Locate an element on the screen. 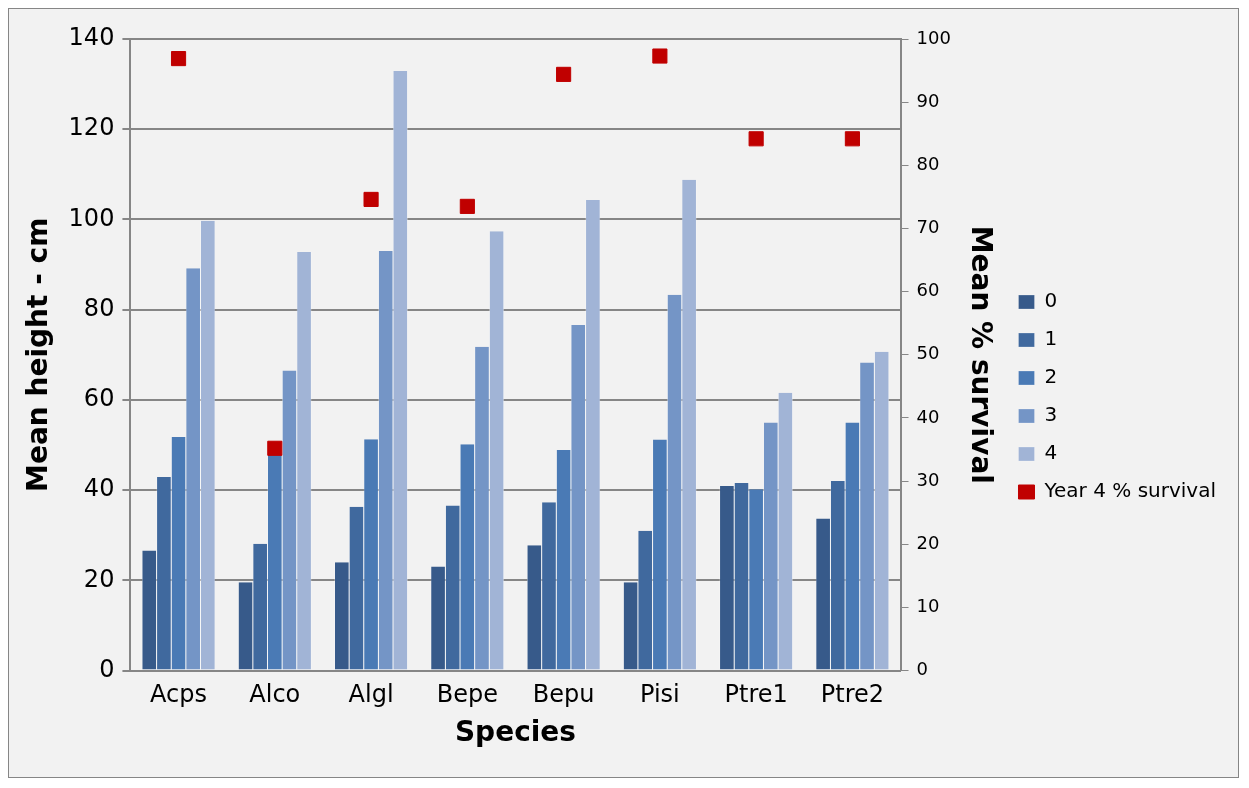 The height and width of the screenshot is (788, 1249). x-tick-label: Algl is located at coordinates (371, 694).